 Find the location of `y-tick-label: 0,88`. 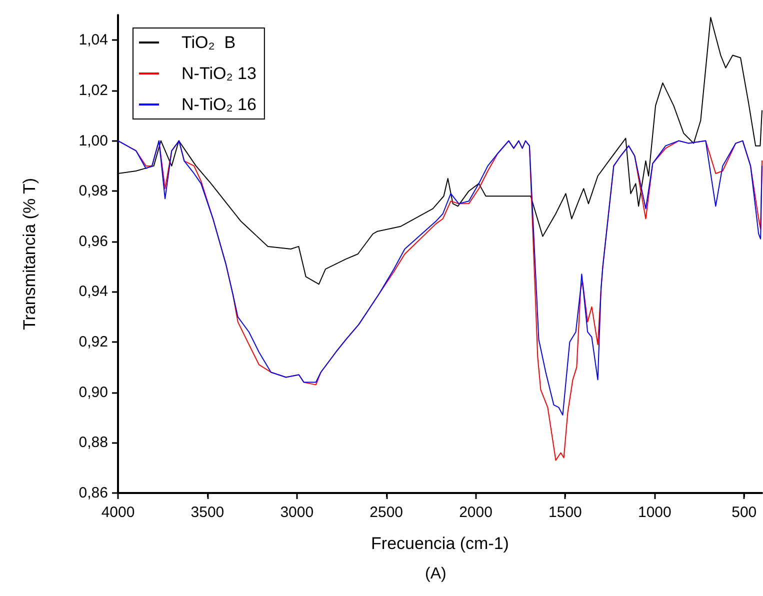

y-tick-label: 0,88 is located at coordinates (93, 443).